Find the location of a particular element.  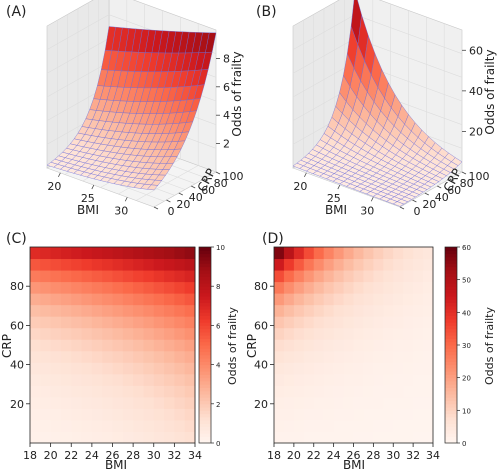

x-tick-label: 18 is located at coordinates (274, 455).